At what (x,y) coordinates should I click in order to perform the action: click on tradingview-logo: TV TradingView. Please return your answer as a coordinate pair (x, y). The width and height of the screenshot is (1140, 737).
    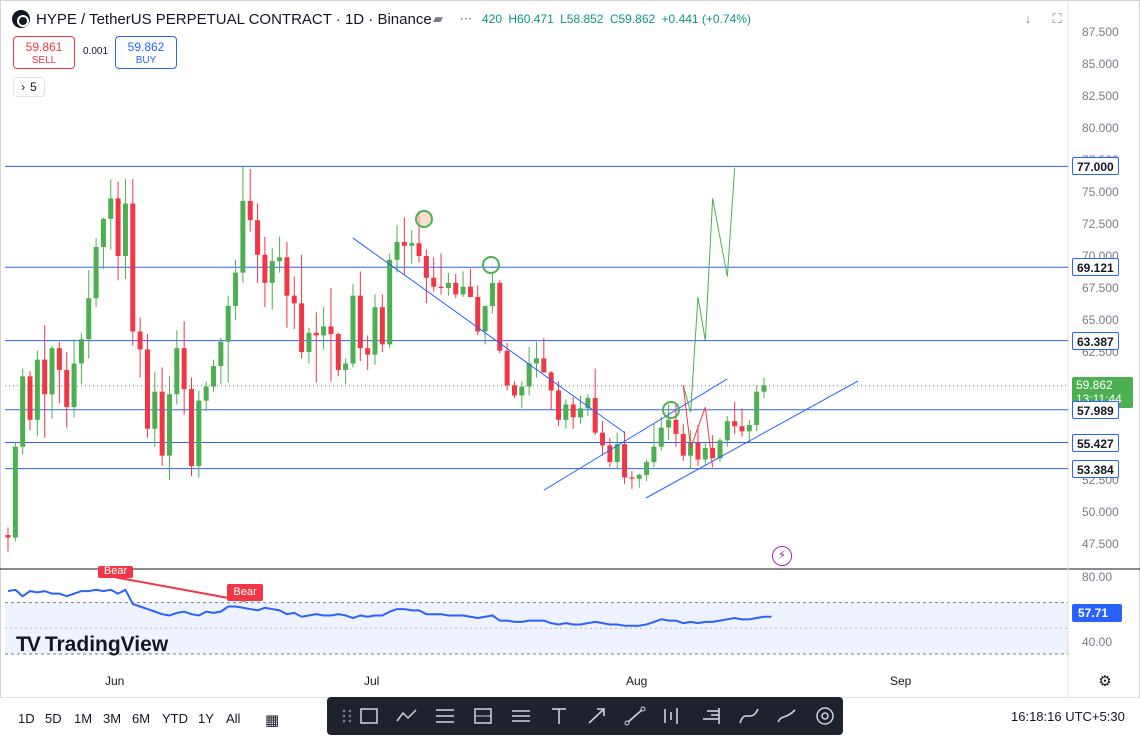
    Looking at the image, I should click on (92, 645).